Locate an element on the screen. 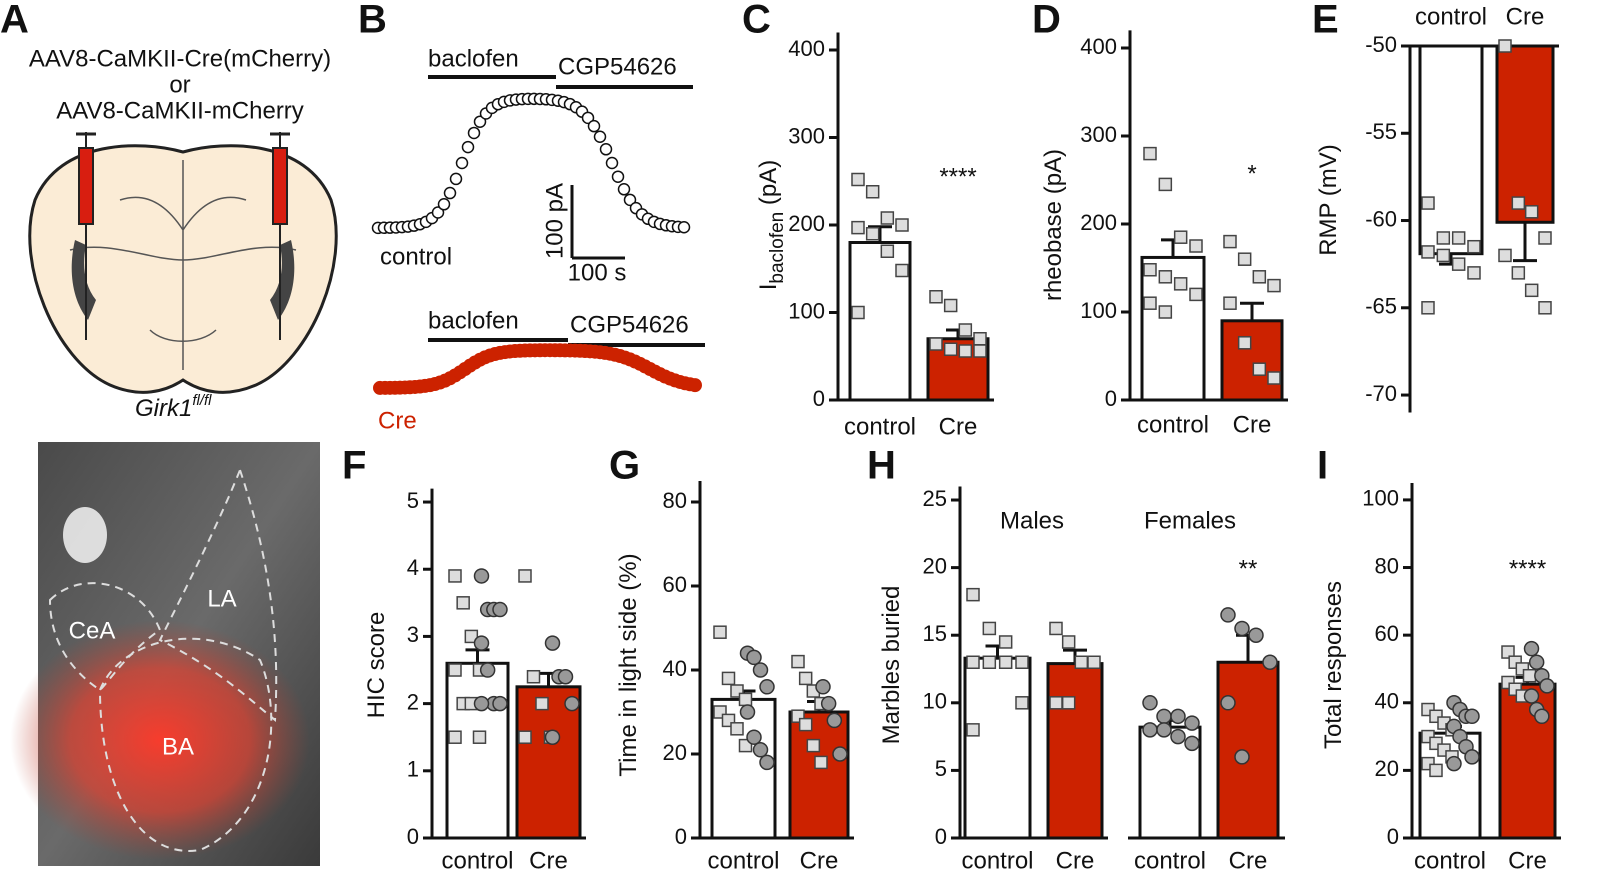  y-tick-label: 80 is located at coordinates (1387, 565).